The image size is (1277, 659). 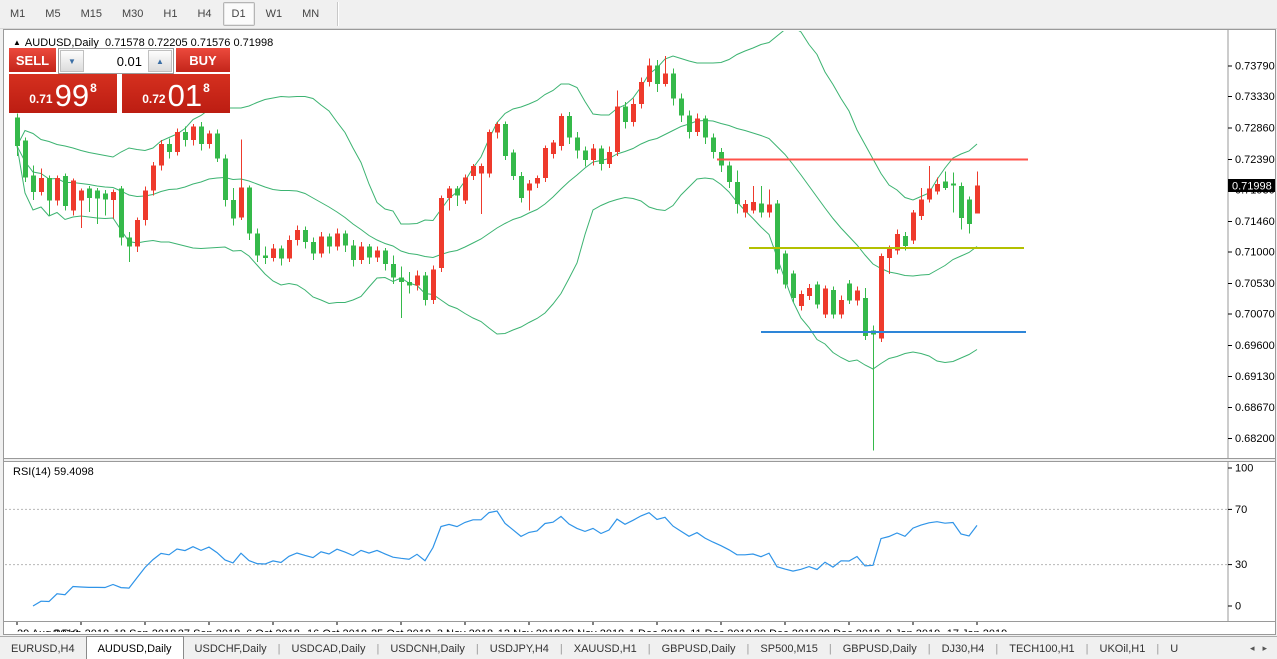 I want to click on svg-text: 0.72390, so click(x=1255, y=160).